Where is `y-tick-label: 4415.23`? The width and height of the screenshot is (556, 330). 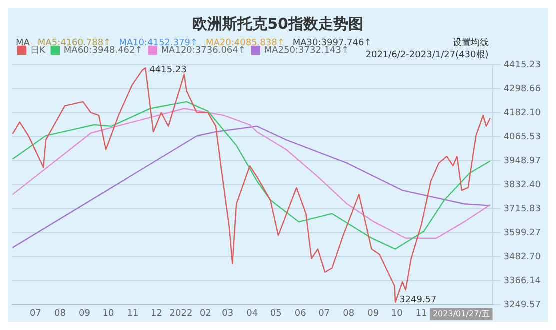
y-tick-label: 4415.23 is located at coordinates (522, 65).